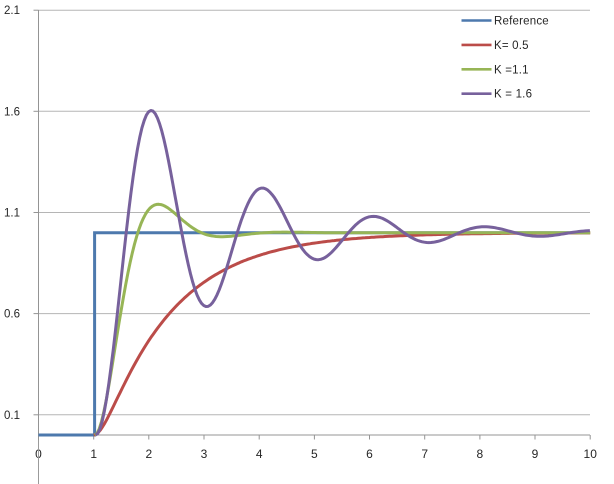  Describe the element at coordinates (513, 95) in the screenshot. I see `svg-text: K = 1.6` at that location.